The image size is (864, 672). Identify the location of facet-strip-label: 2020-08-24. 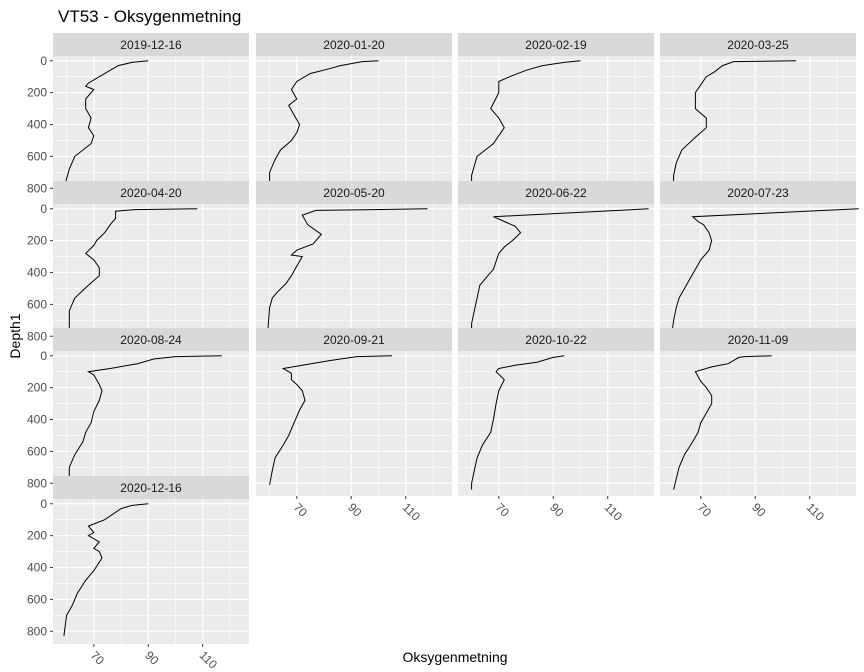
(151, 340).